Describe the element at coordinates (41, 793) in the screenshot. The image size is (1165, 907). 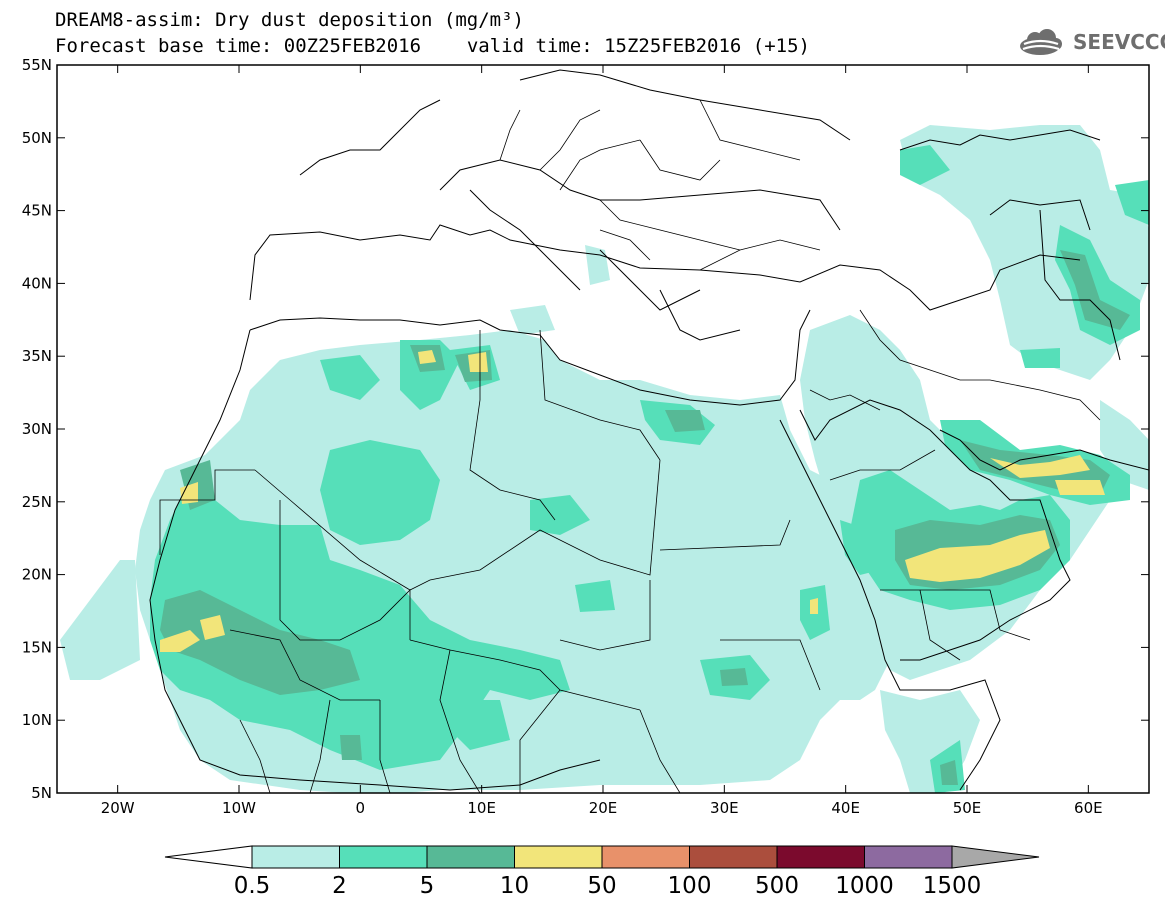
I see `lat-tick-label: 5N` at that location.